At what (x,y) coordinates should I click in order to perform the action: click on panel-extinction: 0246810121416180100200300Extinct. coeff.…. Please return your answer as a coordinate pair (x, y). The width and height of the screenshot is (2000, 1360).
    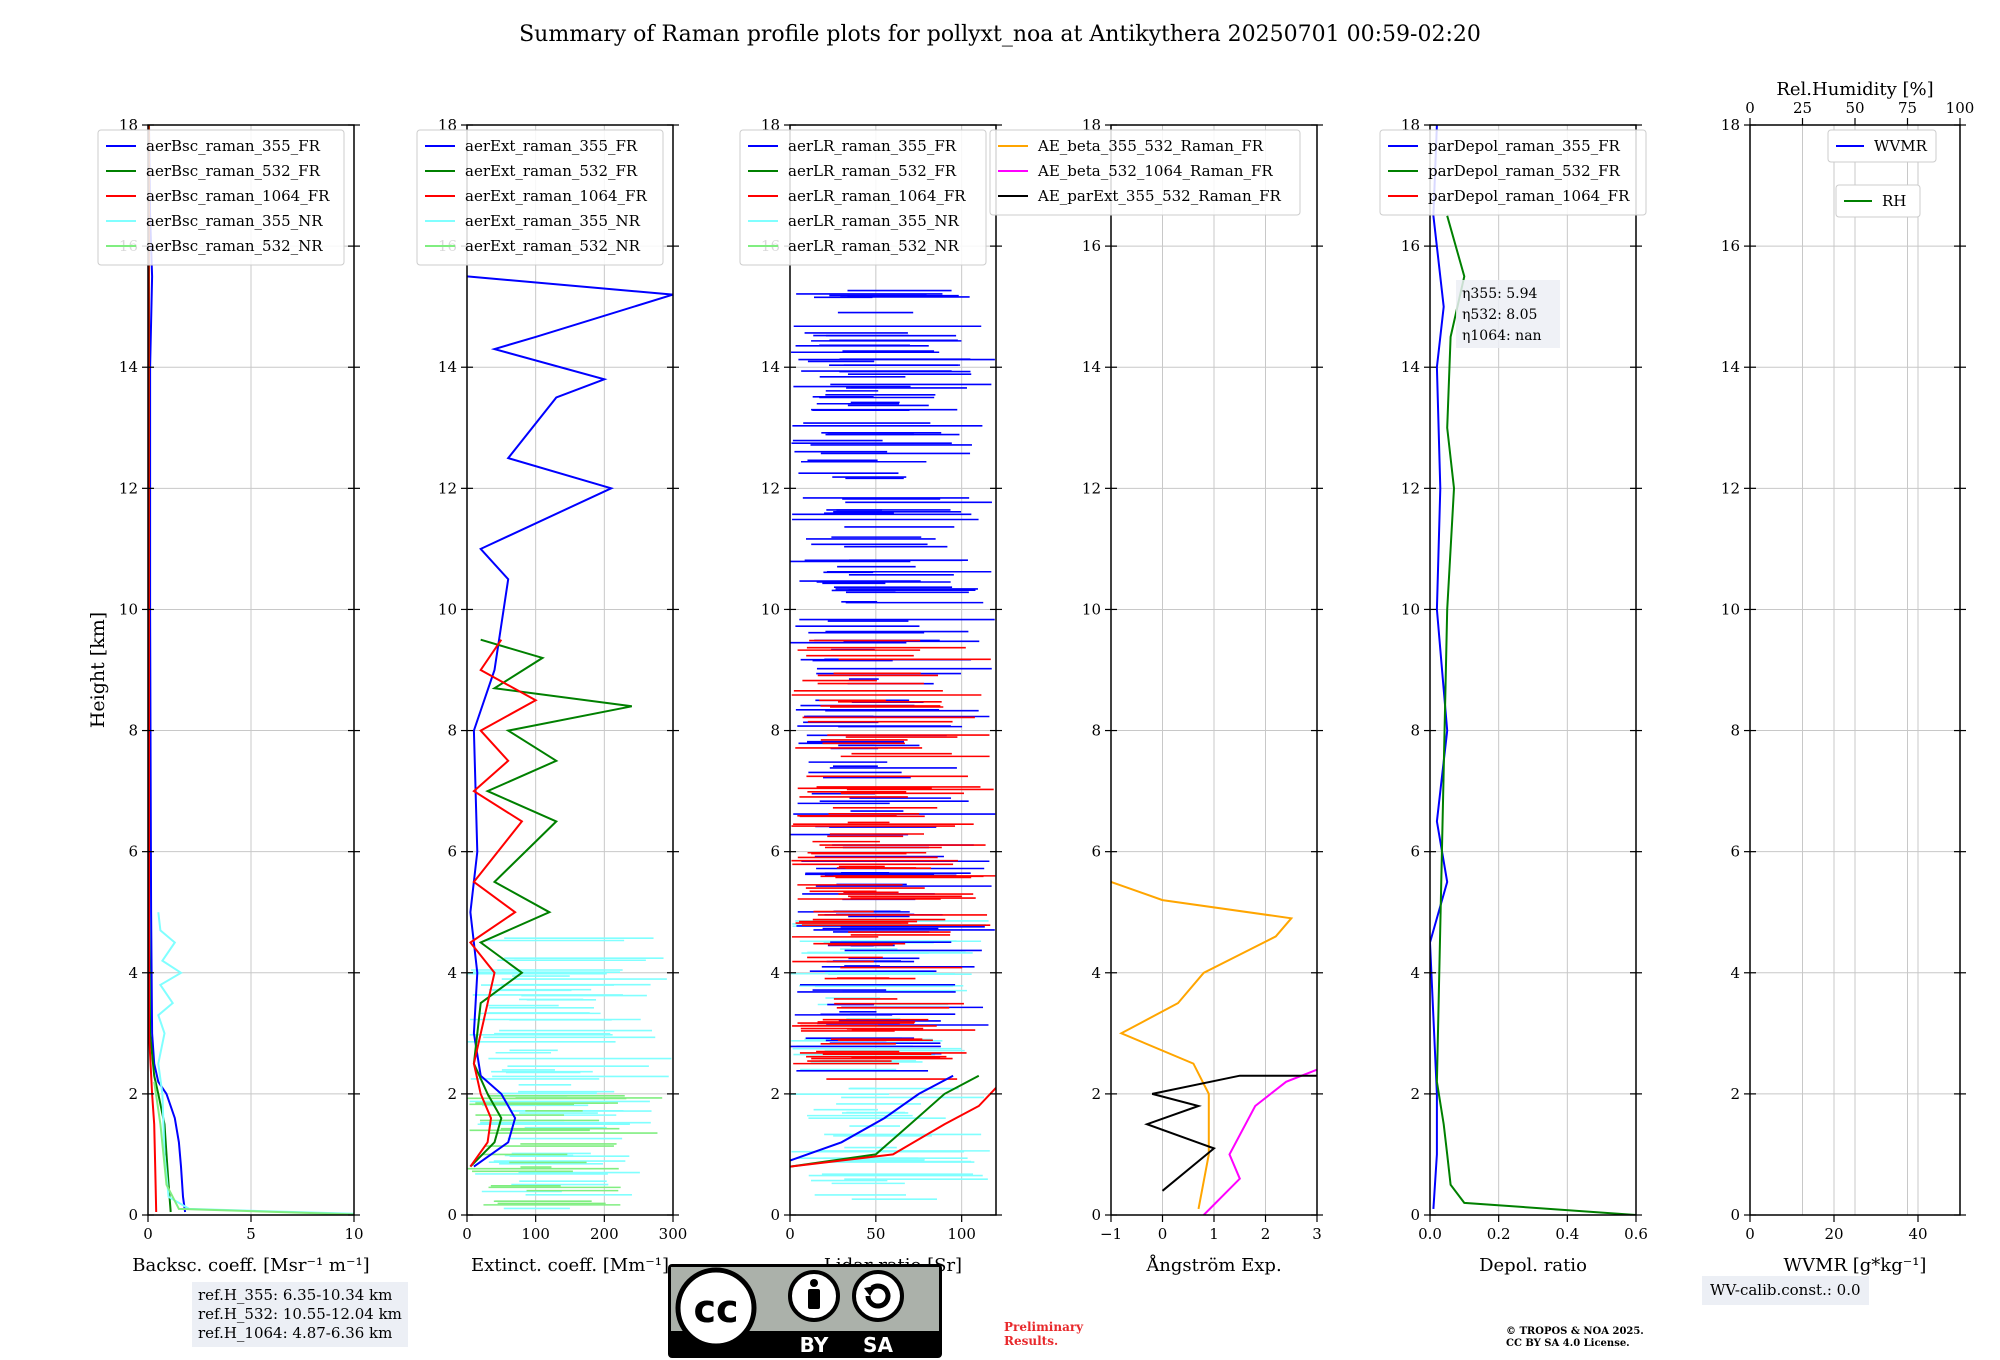
    Looking at the image, I should click on (551, 696).